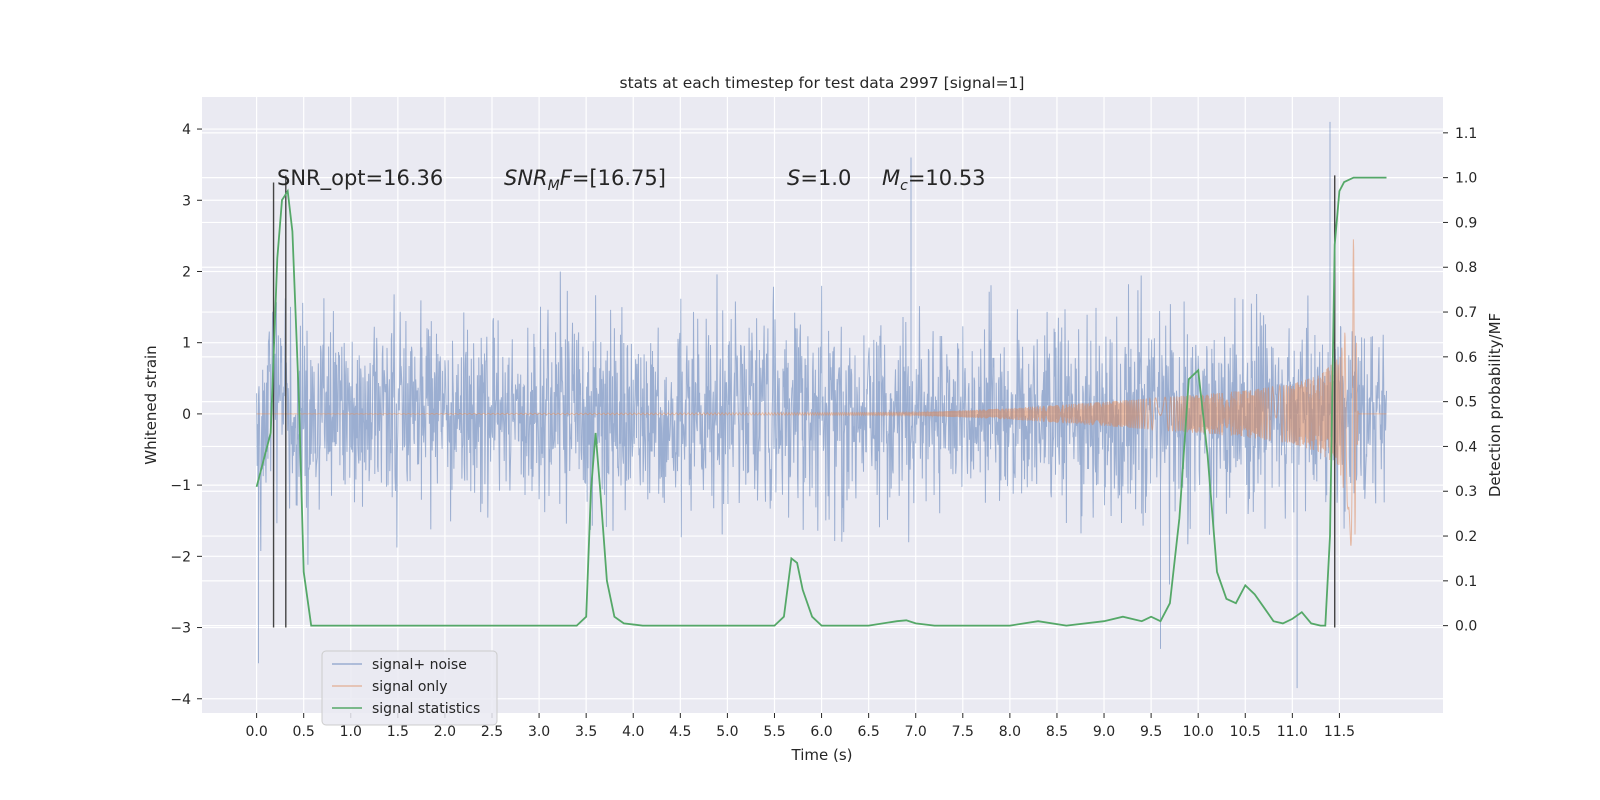 The width and height of the screenshot is (1600, 800). I want to click on x-tick-label-16: 8.0, so click(1010, 732).